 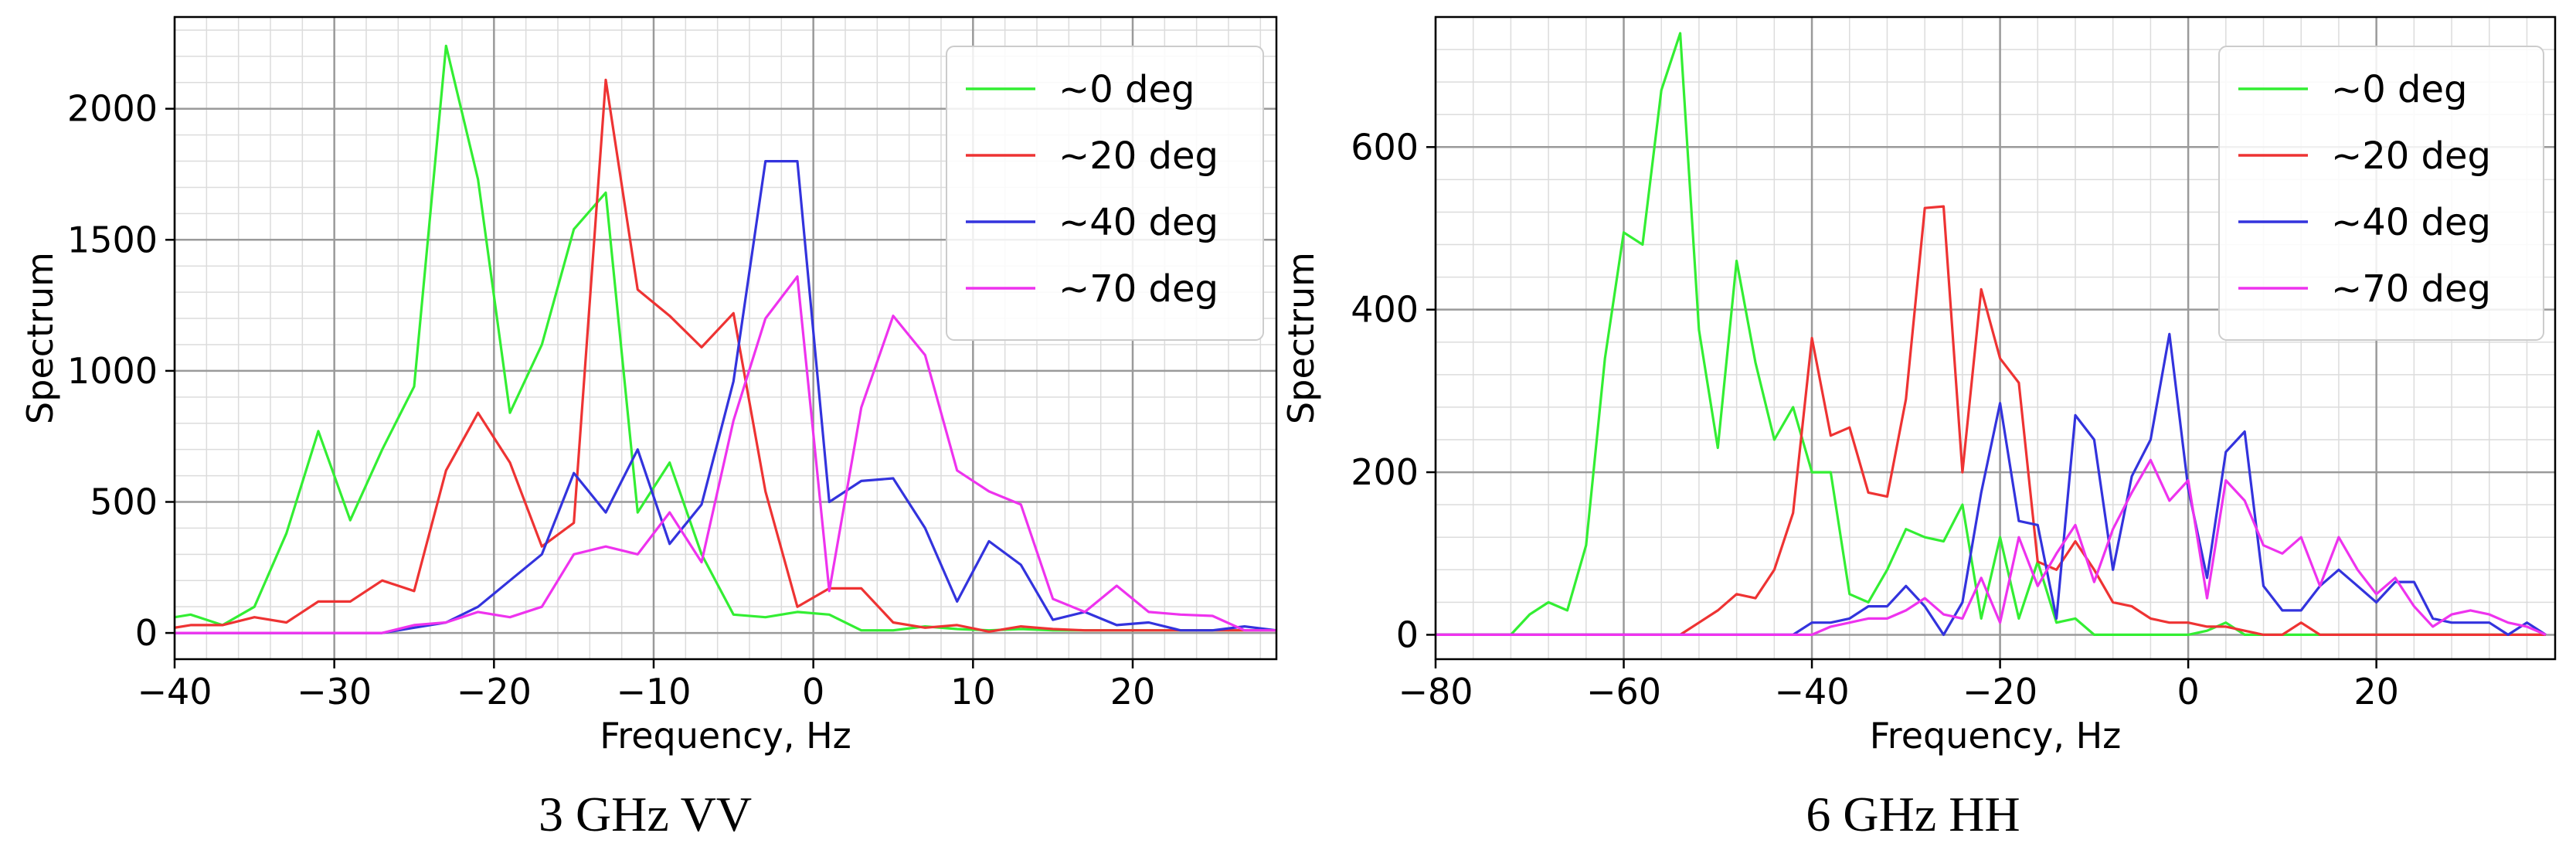 I want to click on y-tick-label: 2000, so click(x=112, y=109).